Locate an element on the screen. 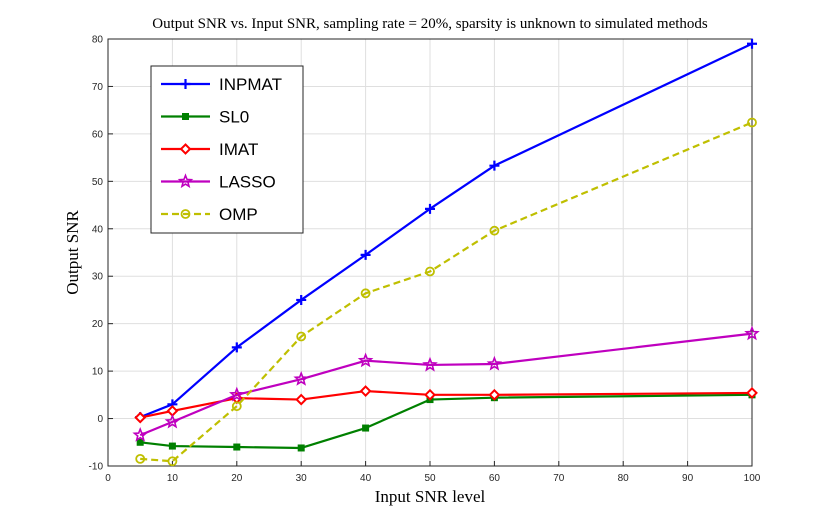 The height and width of the screenshot is (523, 830). legend: INPMAT SL0 IMAT LASSO OMP is located at coordinates (227, 149).